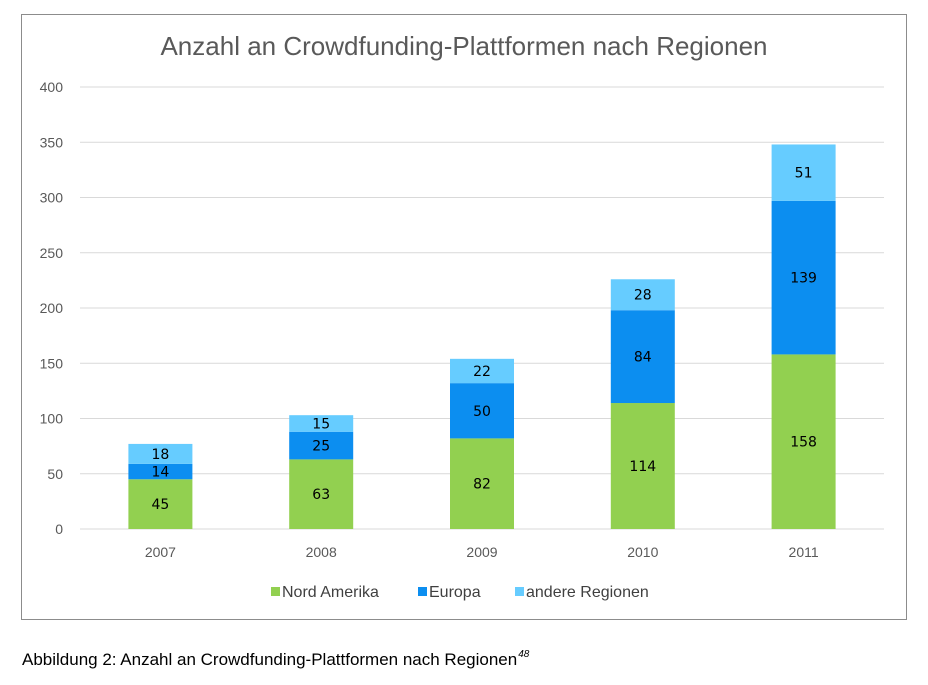 The width and height of the screenshot is (928, 685). Describe the element at coordinates (160, 552) in the screenshot. I see `x-tick-label: 2007` at that location.